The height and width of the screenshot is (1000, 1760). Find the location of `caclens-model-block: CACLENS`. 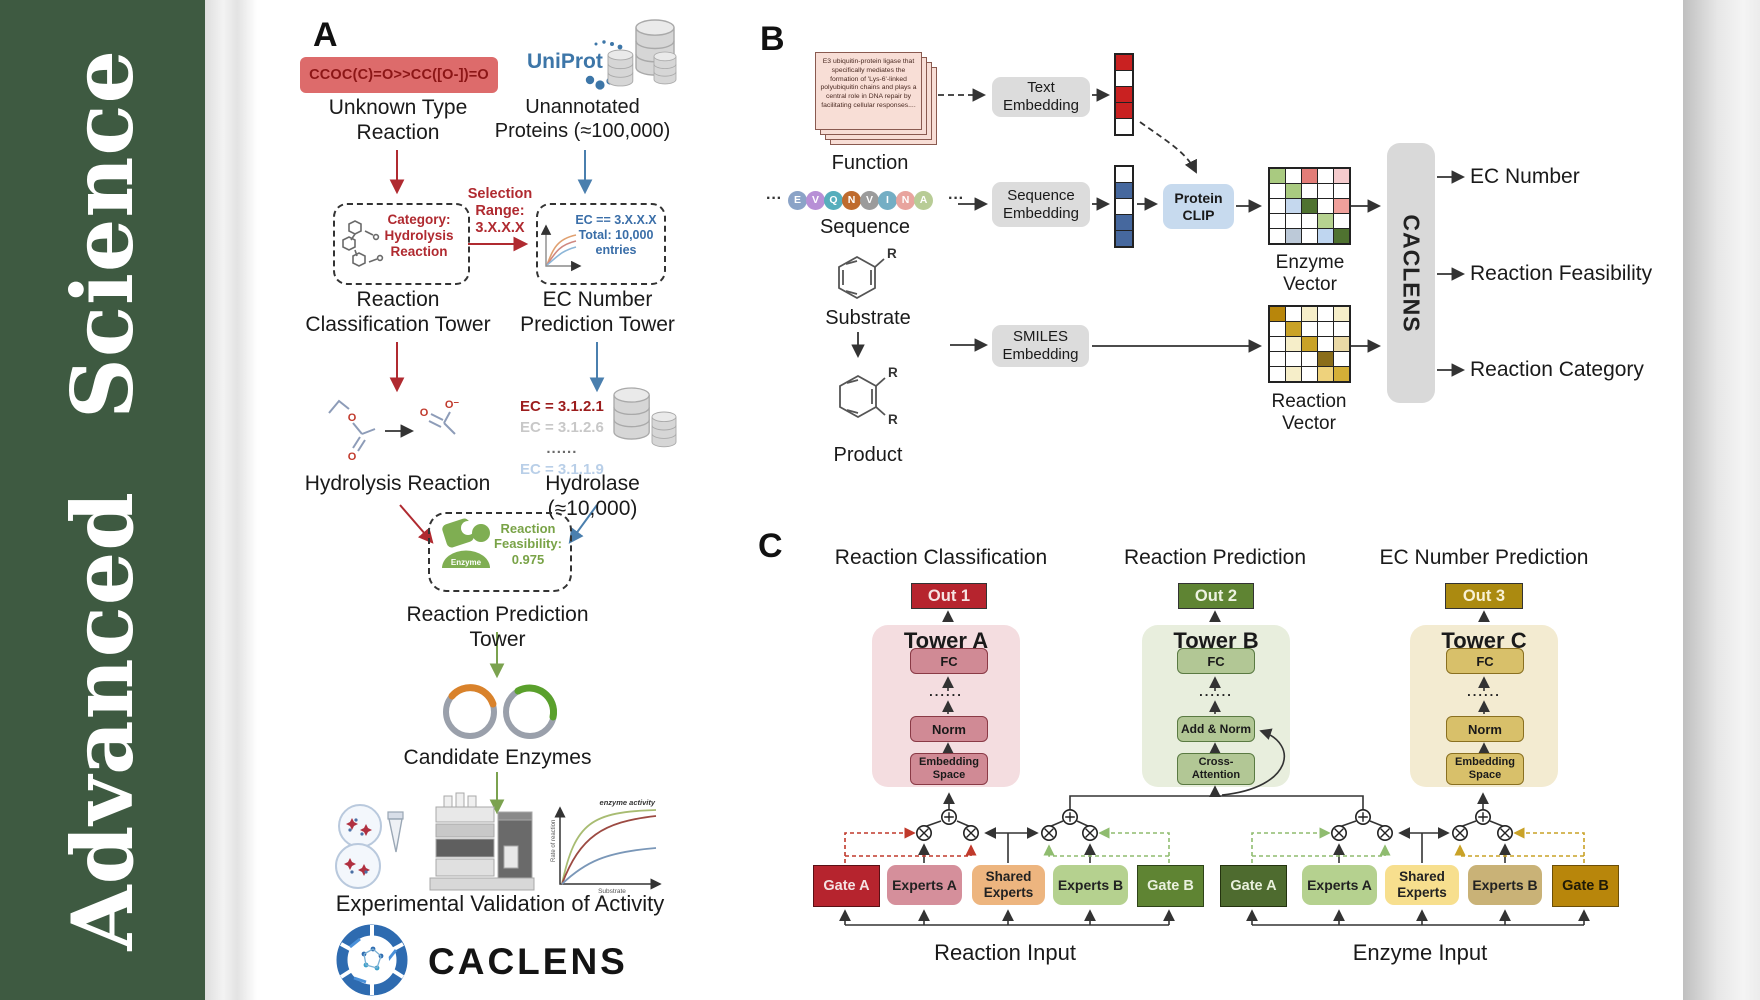

caclens-model-block: CACLENS is located at coordinates (1411, 273).